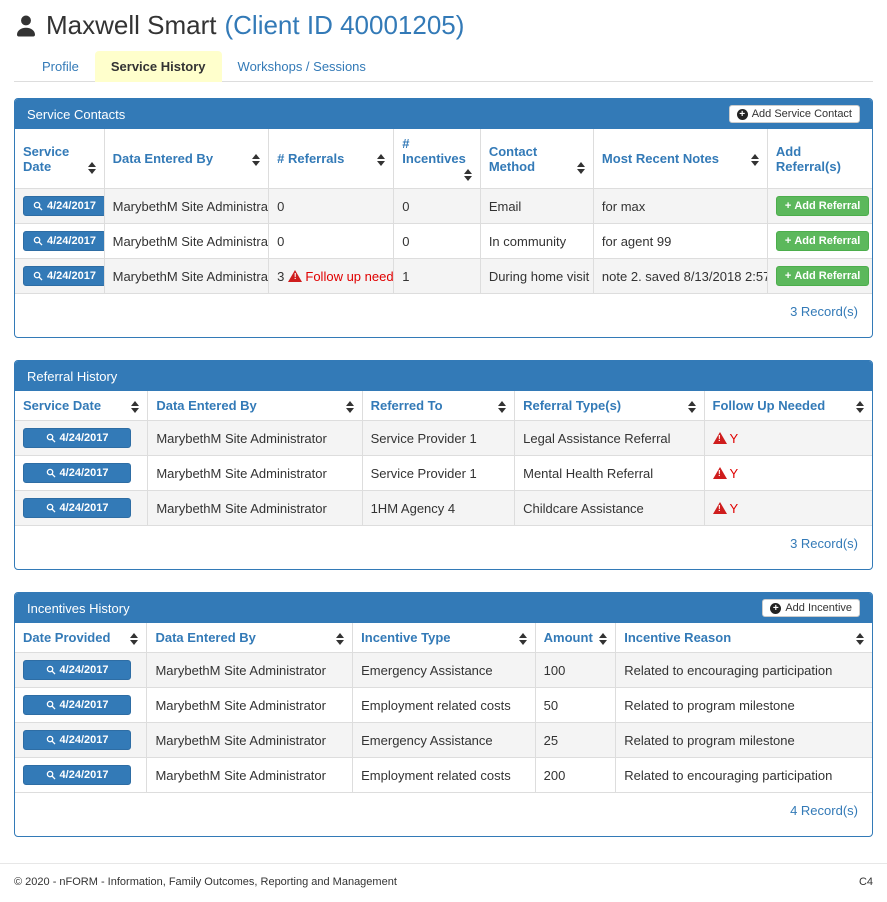 The width and height of the screenshot is (887, 902). What do you see at coordinates (437, 159) in the screenshot?
I see `col-num-incentives: # Incentives` at bounding box center [437, 159].